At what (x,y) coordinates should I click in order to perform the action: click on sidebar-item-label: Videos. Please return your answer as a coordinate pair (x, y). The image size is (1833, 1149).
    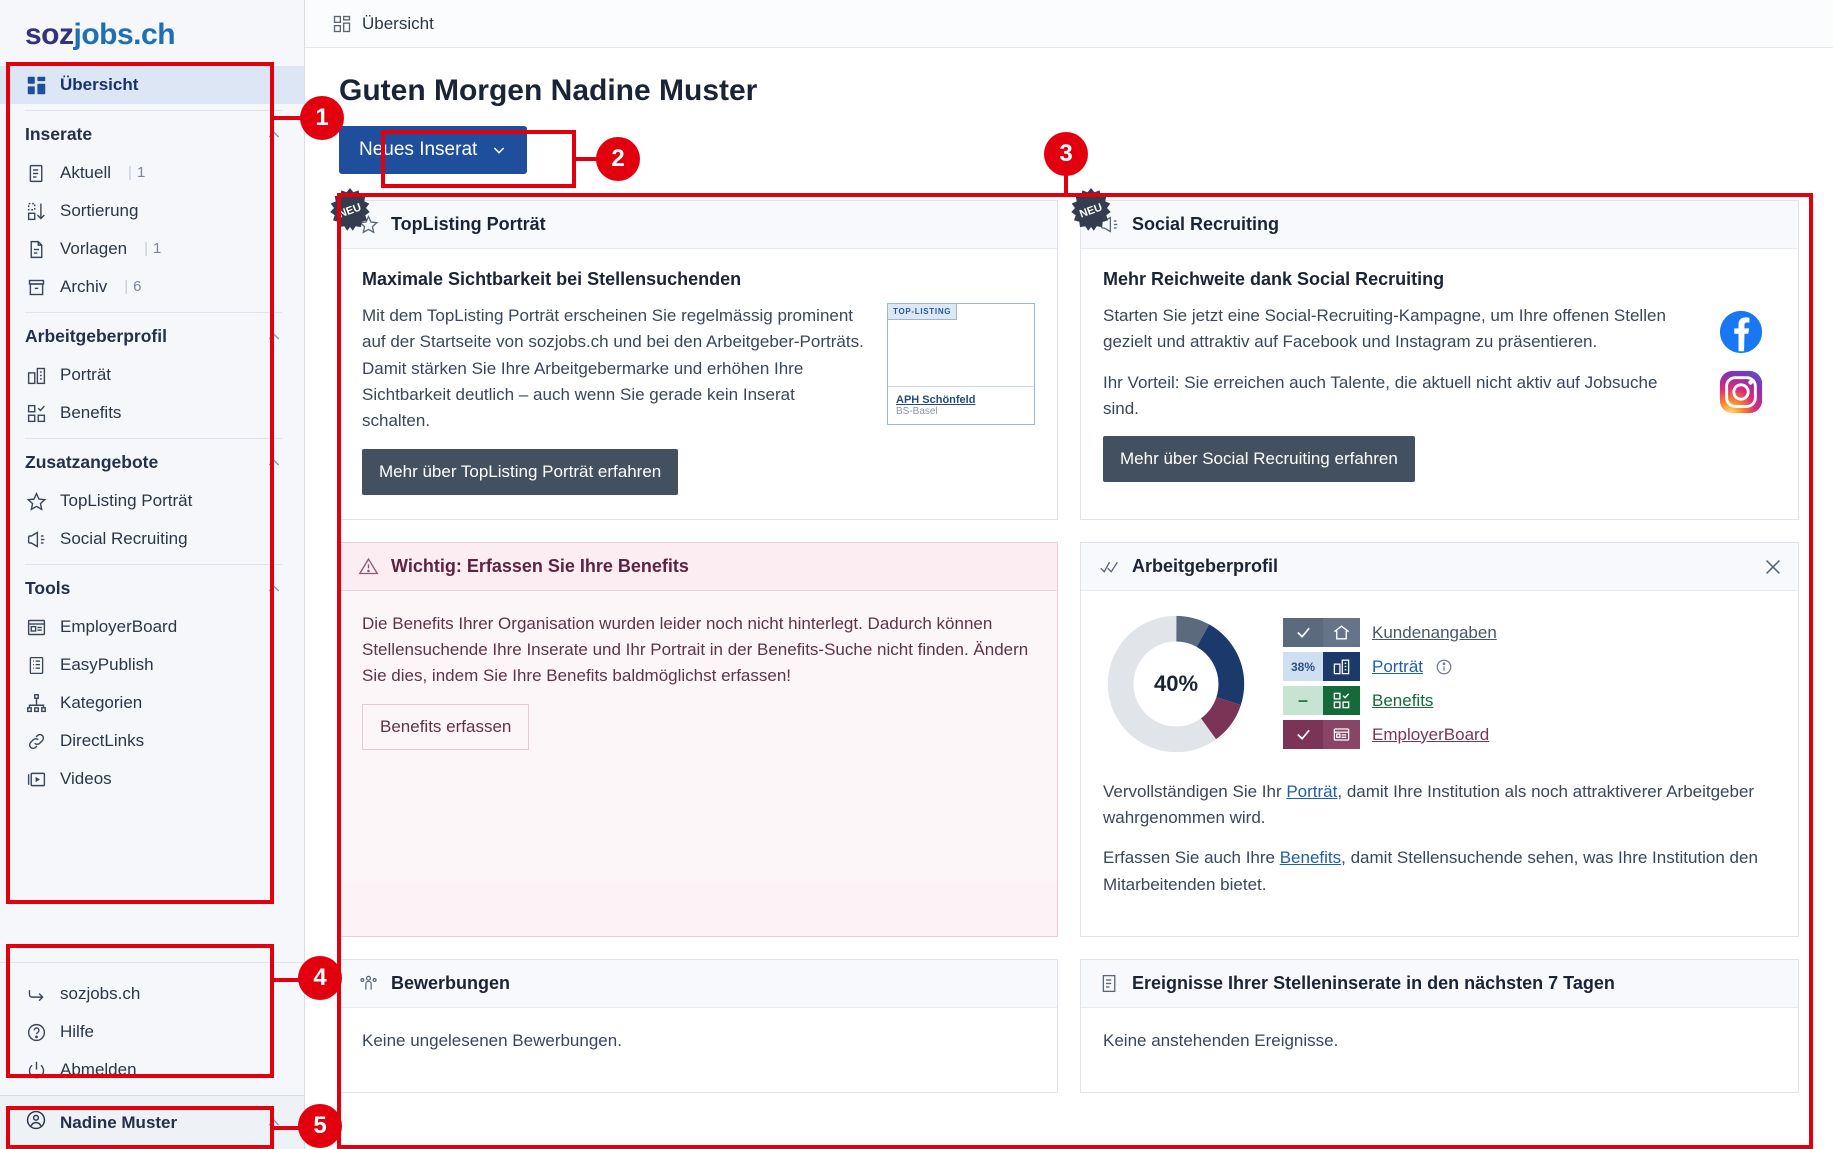
    Looking at the image, I should click on (86, 778).